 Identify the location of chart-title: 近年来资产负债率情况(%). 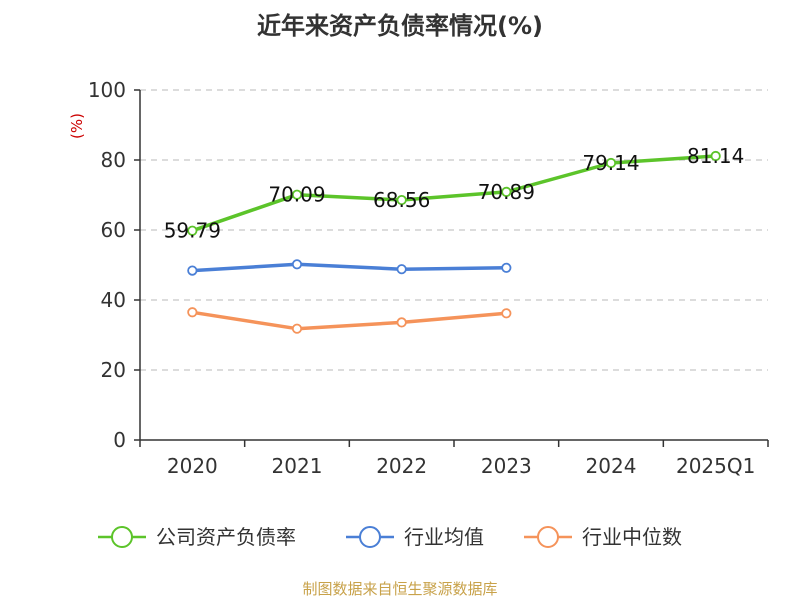
(400, 26).